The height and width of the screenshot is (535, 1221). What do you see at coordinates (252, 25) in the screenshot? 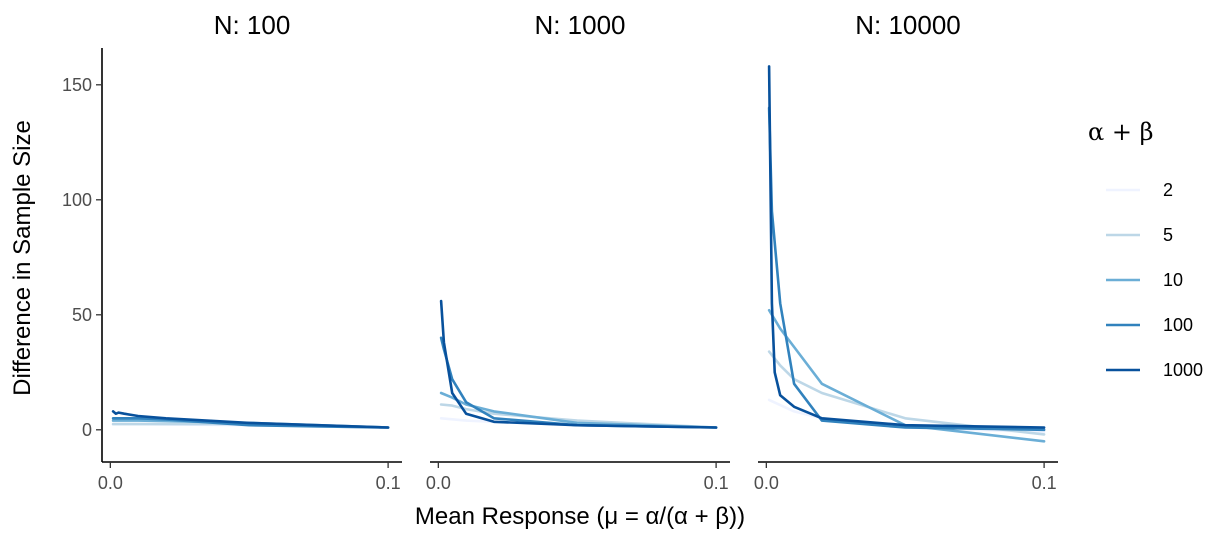
I see `facet-strip-label: N: 100` at bounding box center [252, 25].